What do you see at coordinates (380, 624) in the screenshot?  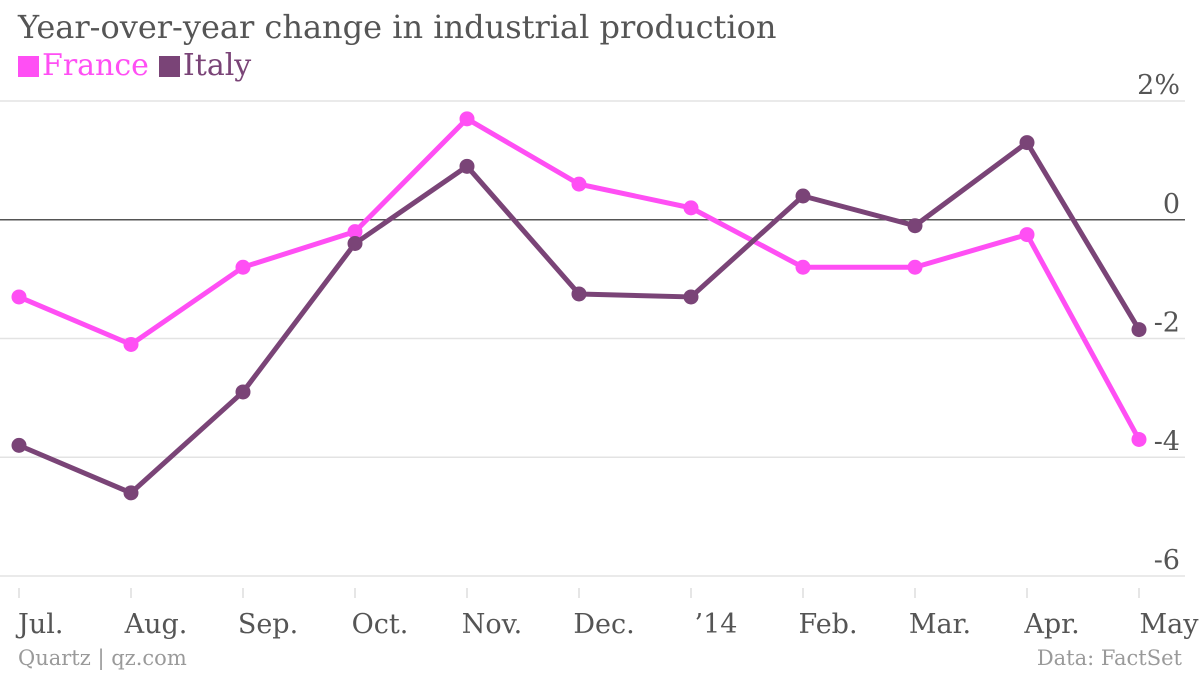 I see `x-tick-label: Oct.` at bounding box center [380, 624].